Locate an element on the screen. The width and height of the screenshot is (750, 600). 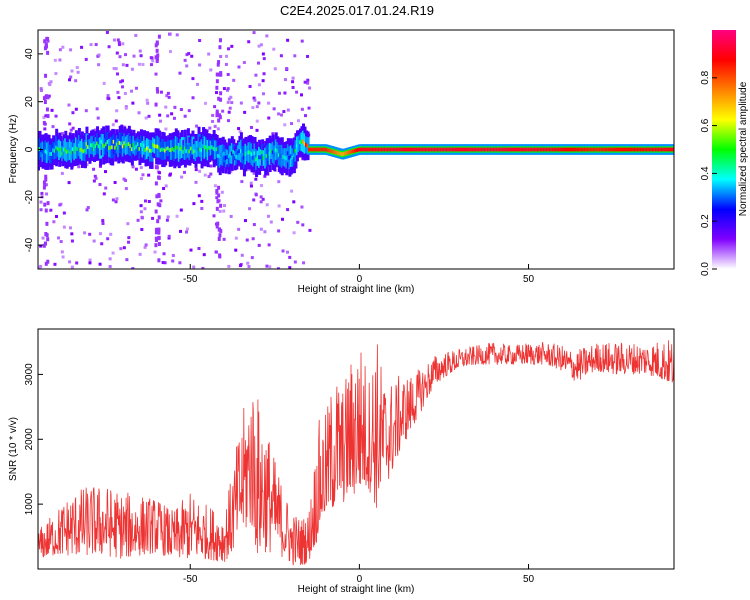
y-tick-label: -40 is located at coordinates (29, 244).